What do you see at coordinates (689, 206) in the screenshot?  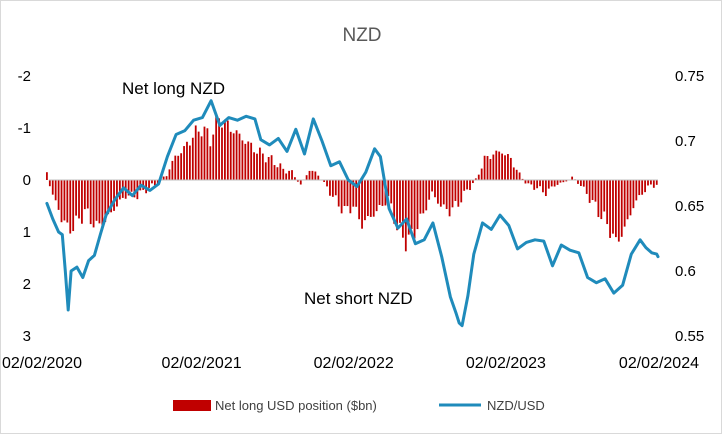 I see `right-axis-tick-label: 0.65` at bounding box center [689, 206].